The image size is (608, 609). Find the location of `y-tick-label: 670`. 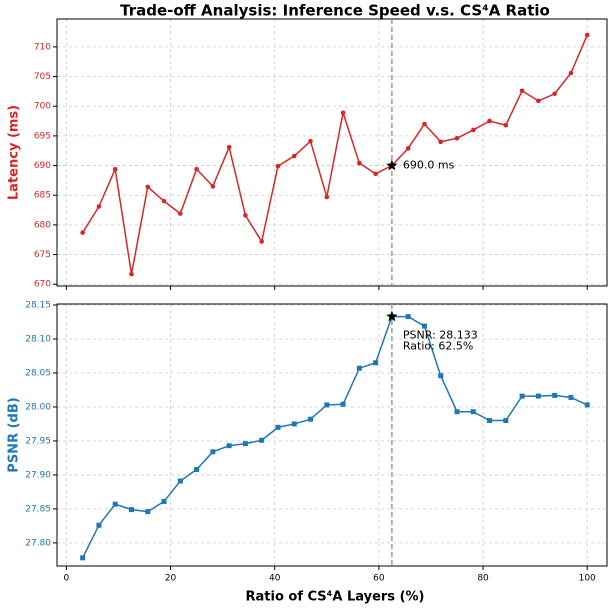

y-tick-label: 670 is located at coordinates (42, 285).